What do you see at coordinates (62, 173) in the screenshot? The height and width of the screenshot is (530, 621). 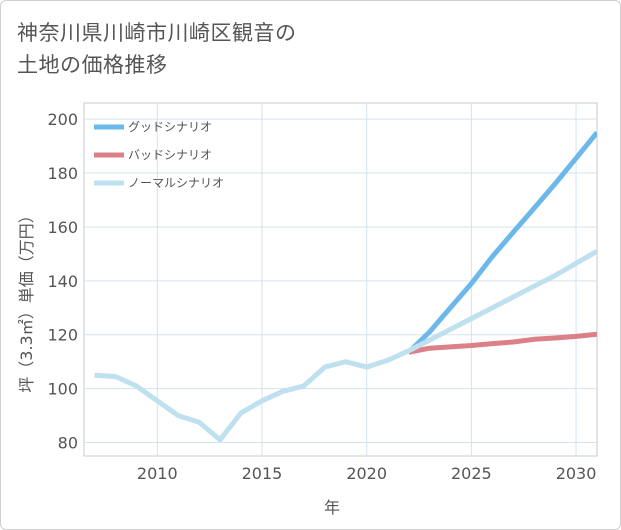 I see `y-tick-label: 180` at bounding box center [62, 173].